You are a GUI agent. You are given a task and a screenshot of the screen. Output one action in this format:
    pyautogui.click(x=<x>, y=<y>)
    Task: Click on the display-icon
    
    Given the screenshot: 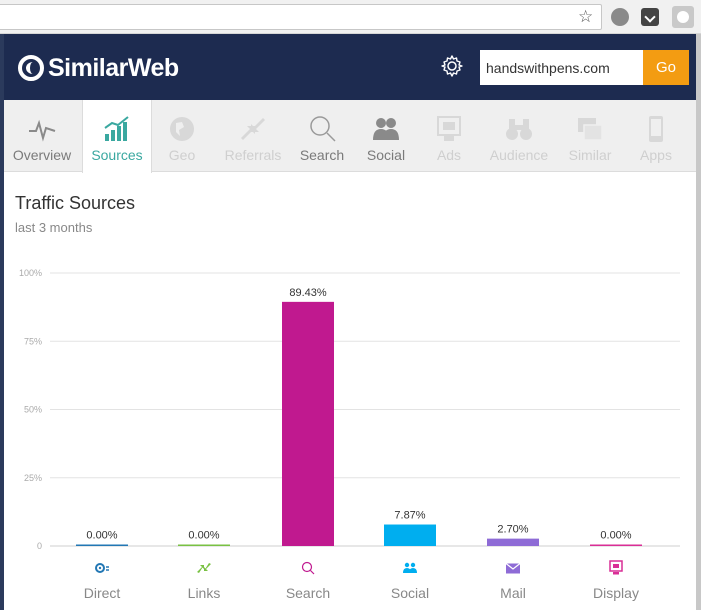 What is the action you would take?
    pyautogui.click(x=616, y=567)
    